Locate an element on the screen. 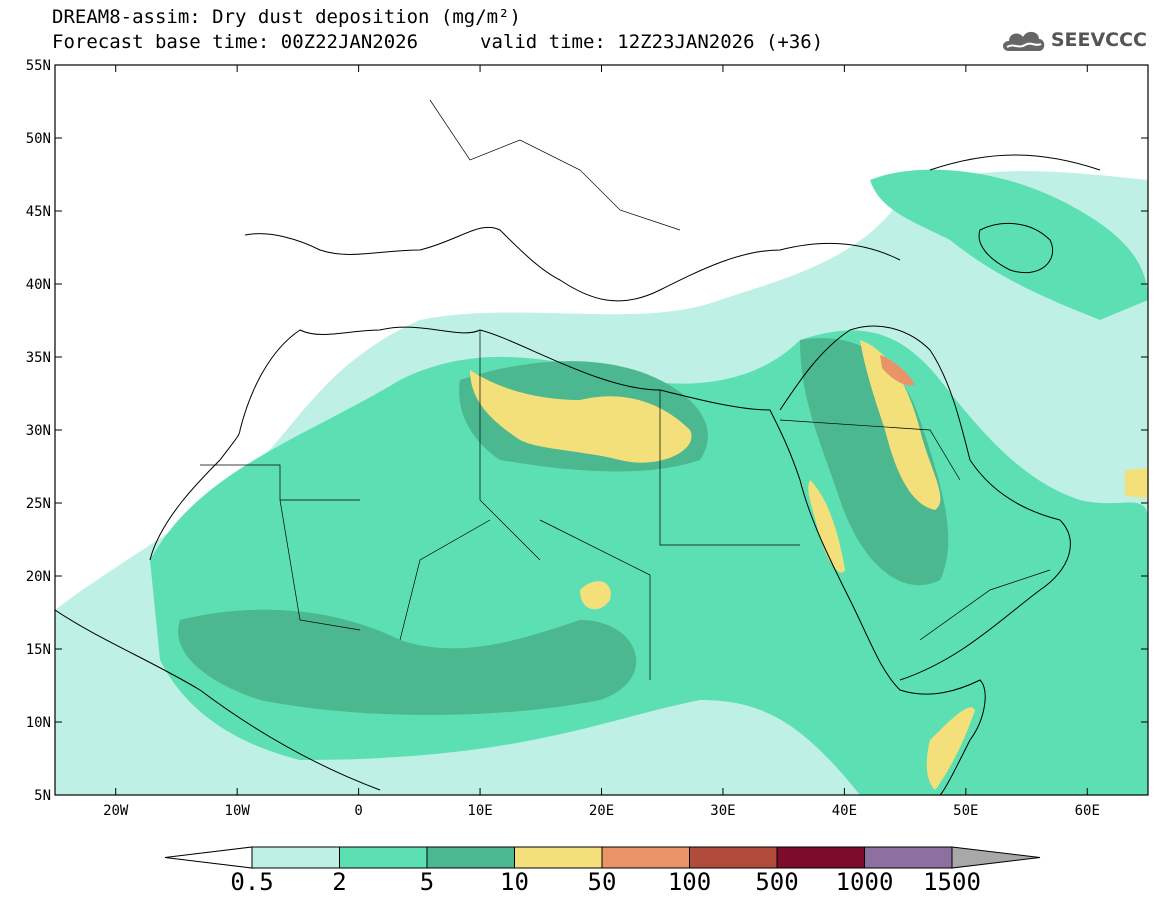  lat-tick-label: 45N is located at coordinates (38, 212).